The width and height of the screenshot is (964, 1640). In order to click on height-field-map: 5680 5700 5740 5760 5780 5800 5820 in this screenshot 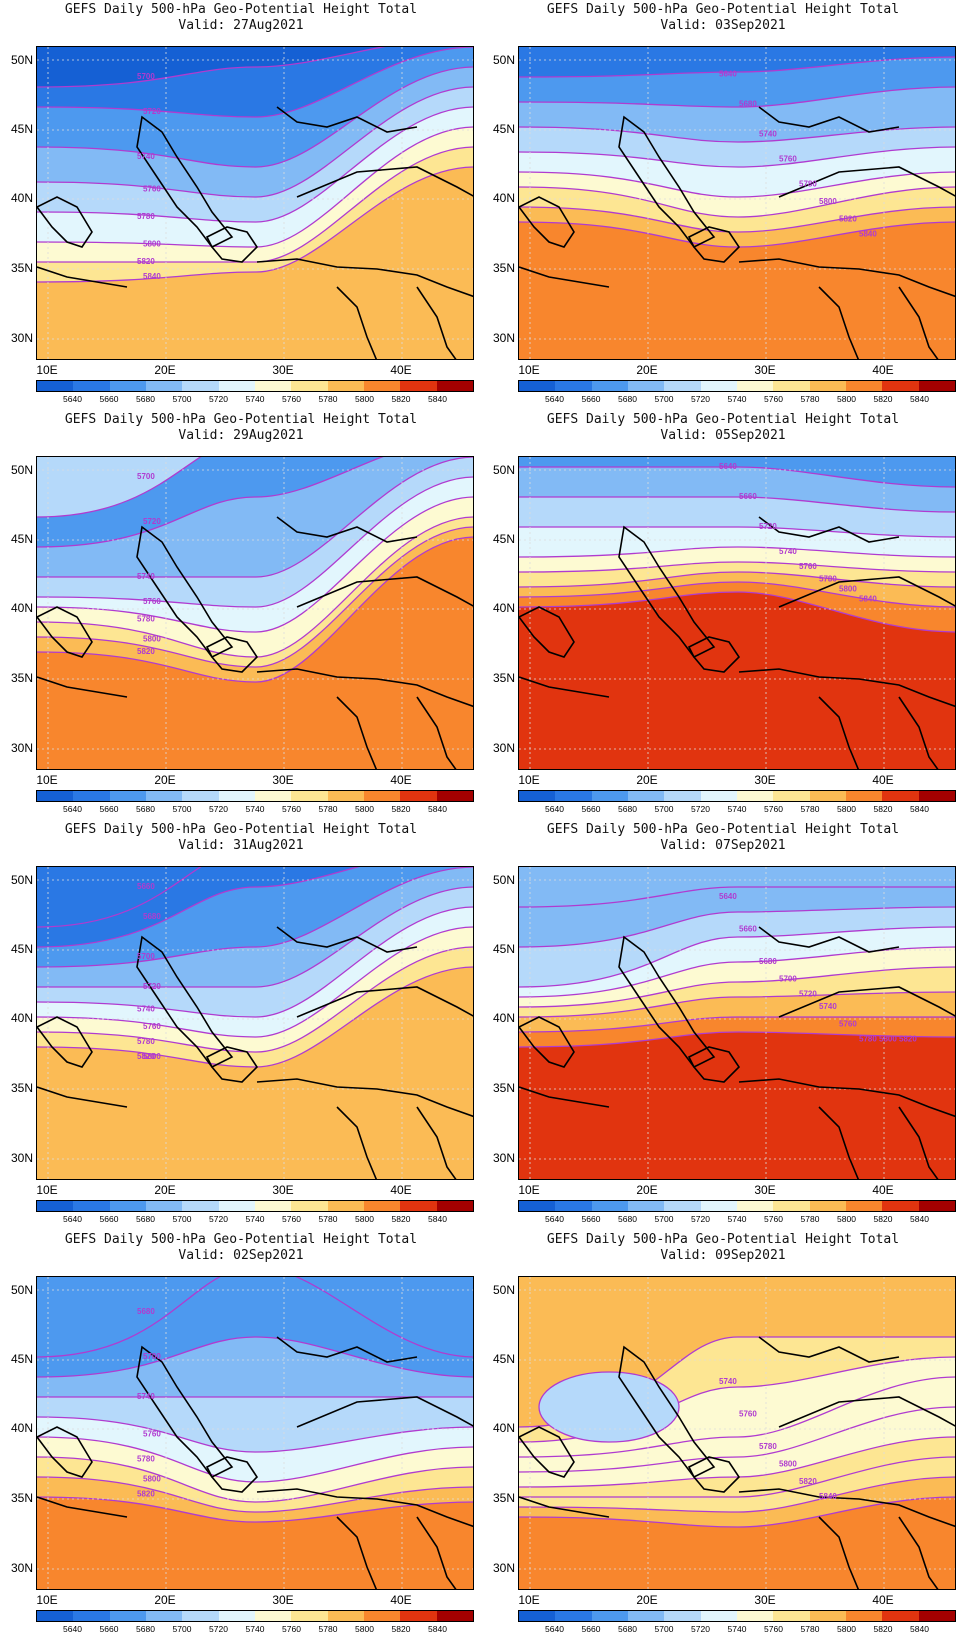, I will do `click(255, 1433)`.